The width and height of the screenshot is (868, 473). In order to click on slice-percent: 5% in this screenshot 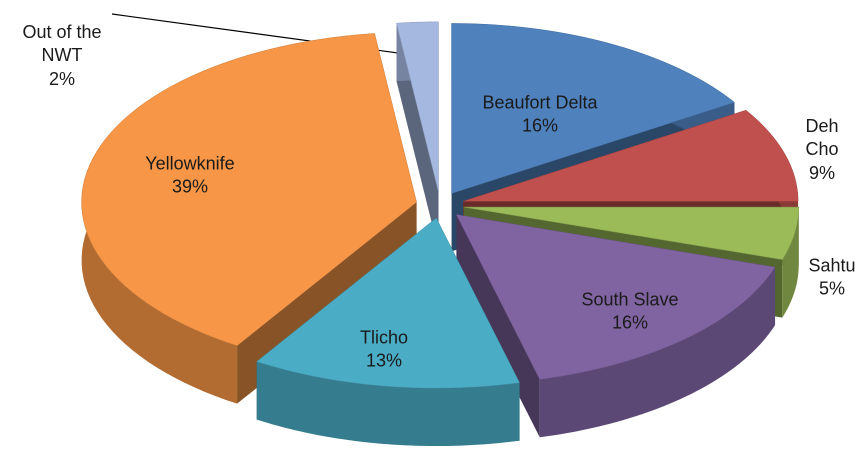, I will do `click(832, 289)`.